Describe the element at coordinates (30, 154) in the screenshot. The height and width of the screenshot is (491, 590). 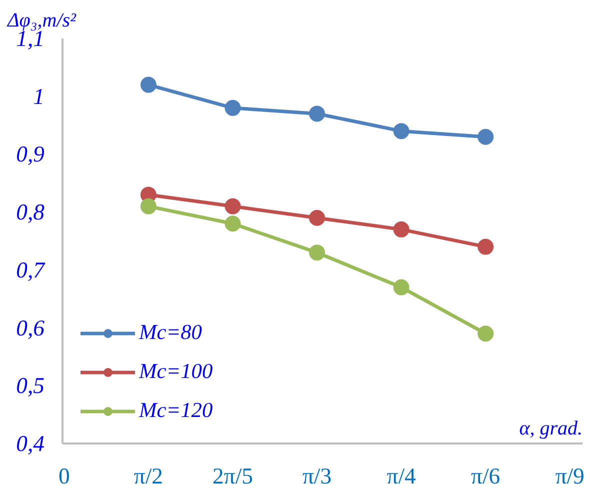
I see `y-tick-label: 0,9` at that location.